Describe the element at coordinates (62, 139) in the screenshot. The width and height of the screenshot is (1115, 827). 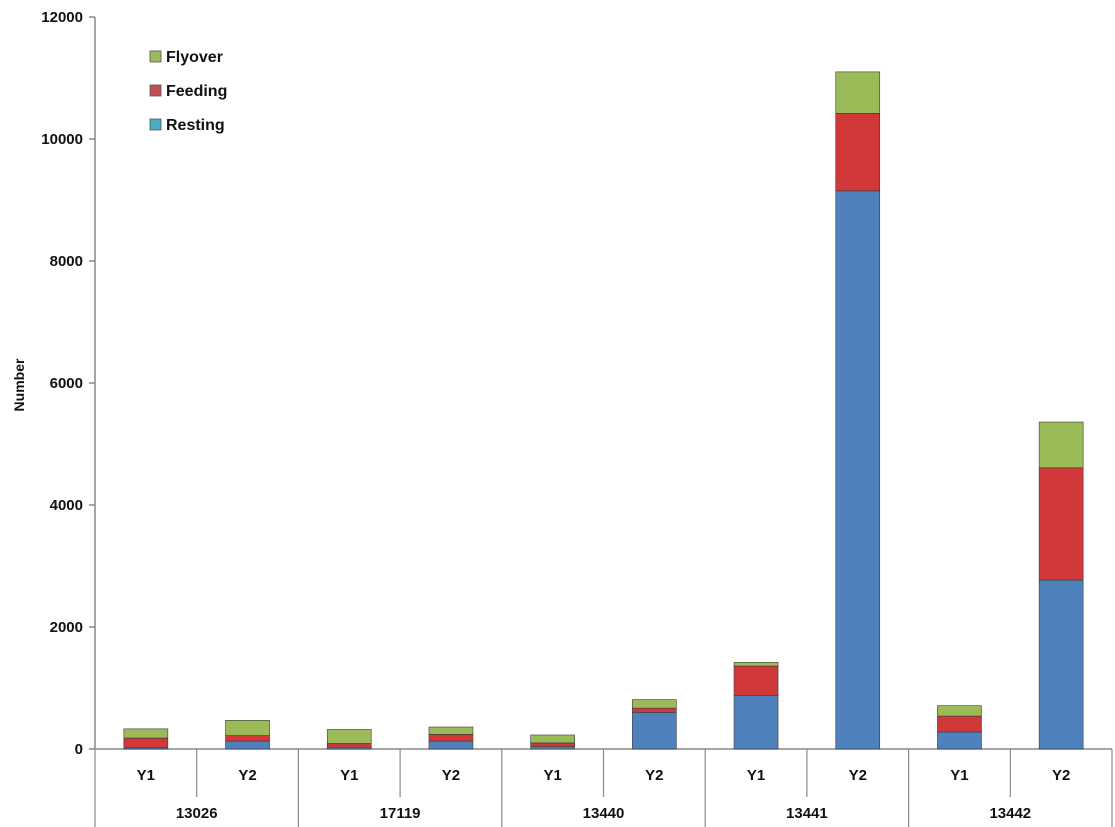
I see `y-tick-label: 10000` at that location.